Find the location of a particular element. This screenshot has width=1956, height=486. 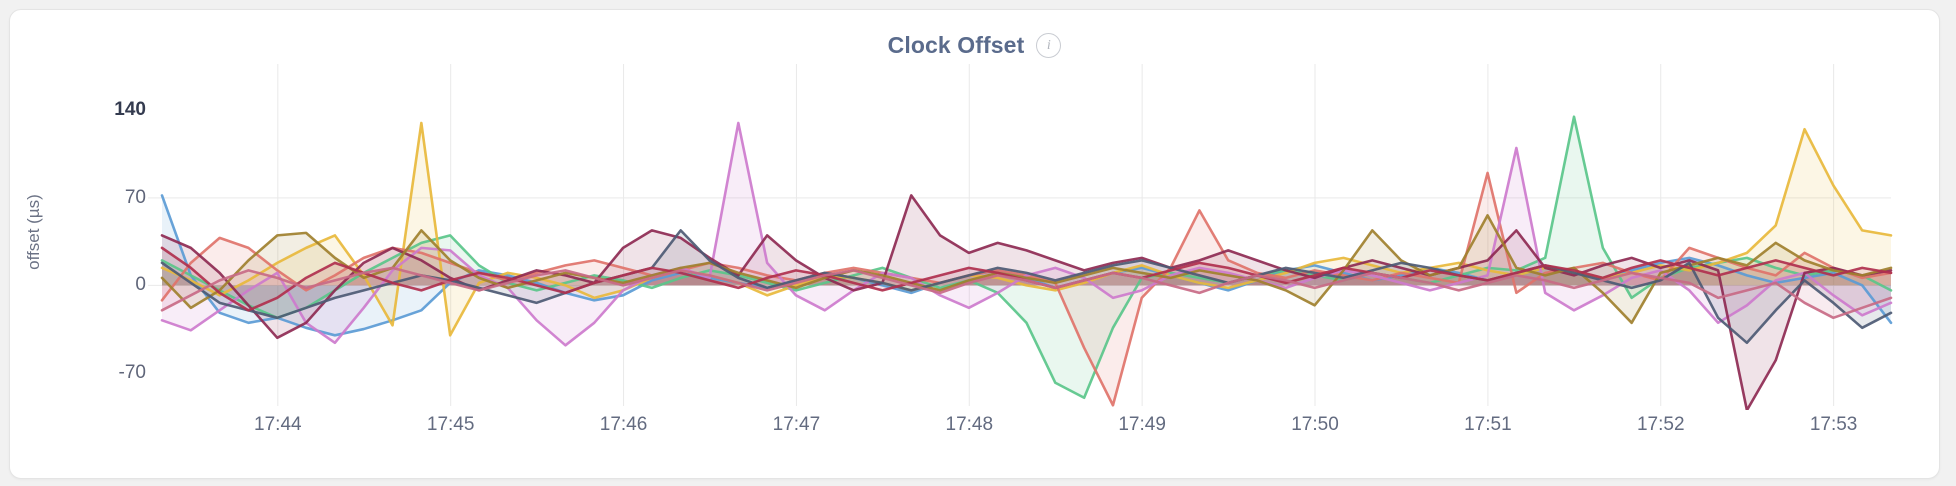

x-axis-tick-label: 17:46 is located at coordinates (623, 424).